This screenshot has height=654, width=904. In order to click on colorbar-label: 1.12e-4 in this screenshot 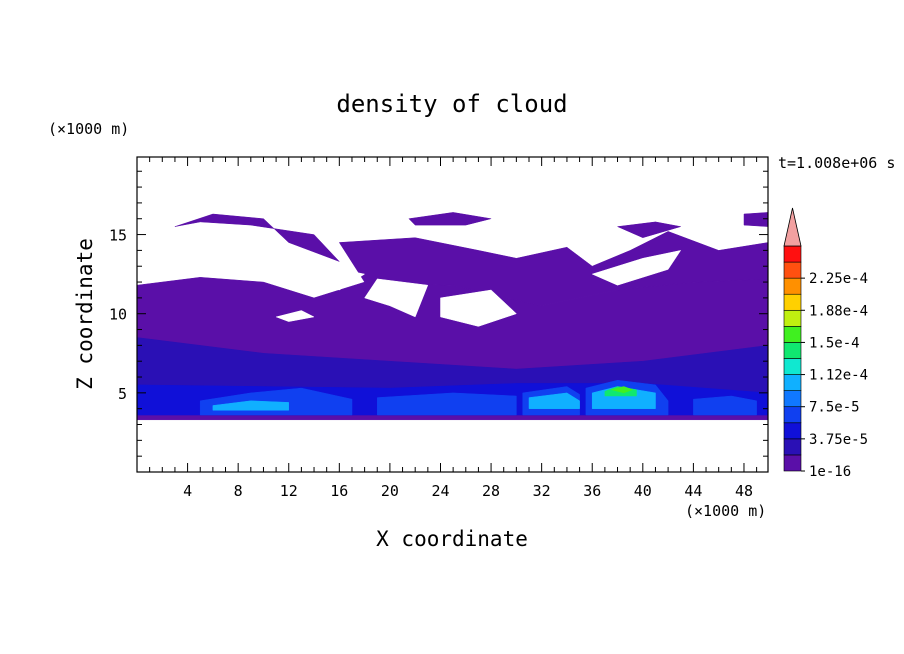, I will do `click(838, 376)`.